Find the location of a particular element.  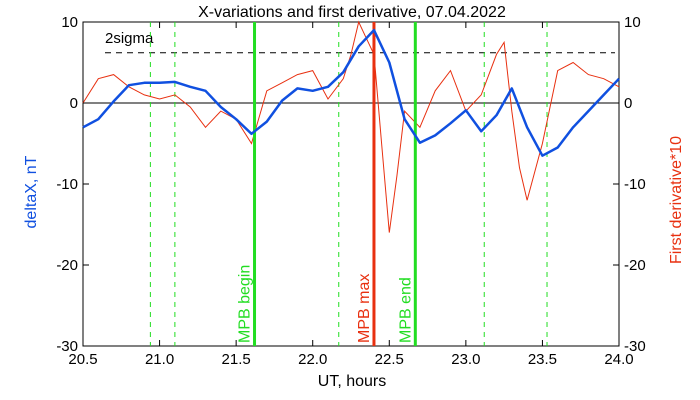

x-tick-label: 22.0 is located at coordinates (312, 359).